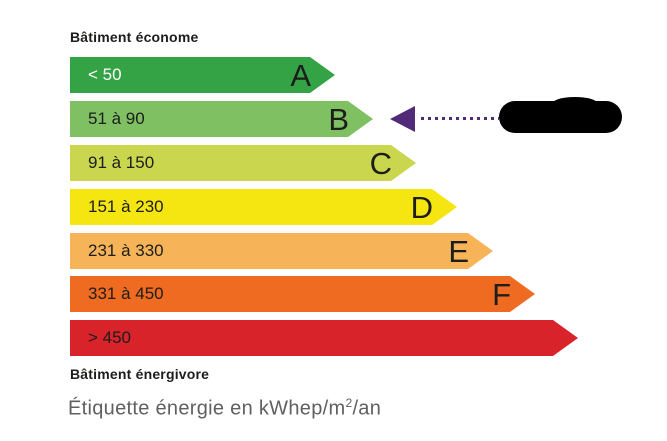  Describe the element at coordinates (300, 75) in the screenshot. I see `band-letter: A` at that location.